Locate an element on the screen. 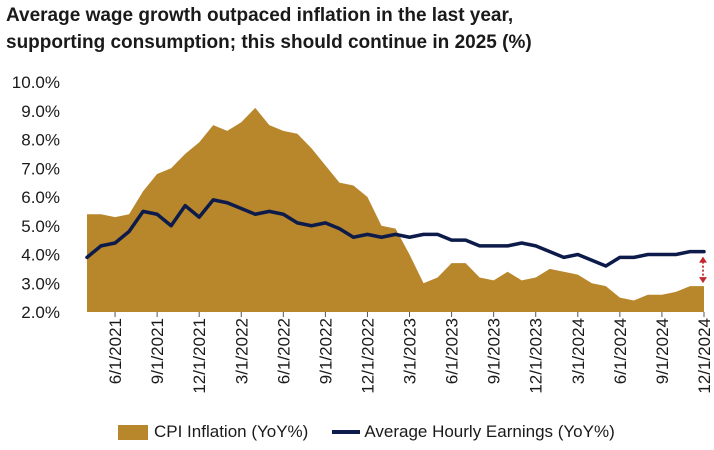  gap-annotation-arrow is located at coordinates (703, 270).